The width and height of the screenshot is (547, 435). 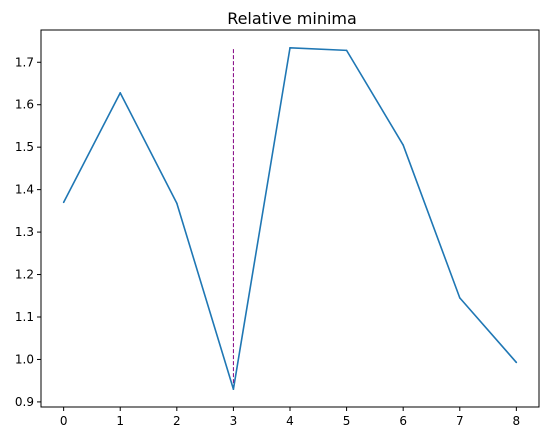 What do you see at coordinates (177, 421) in the screenshot?
I see `x-tick-label: 2` at bounding box center [177, 421].